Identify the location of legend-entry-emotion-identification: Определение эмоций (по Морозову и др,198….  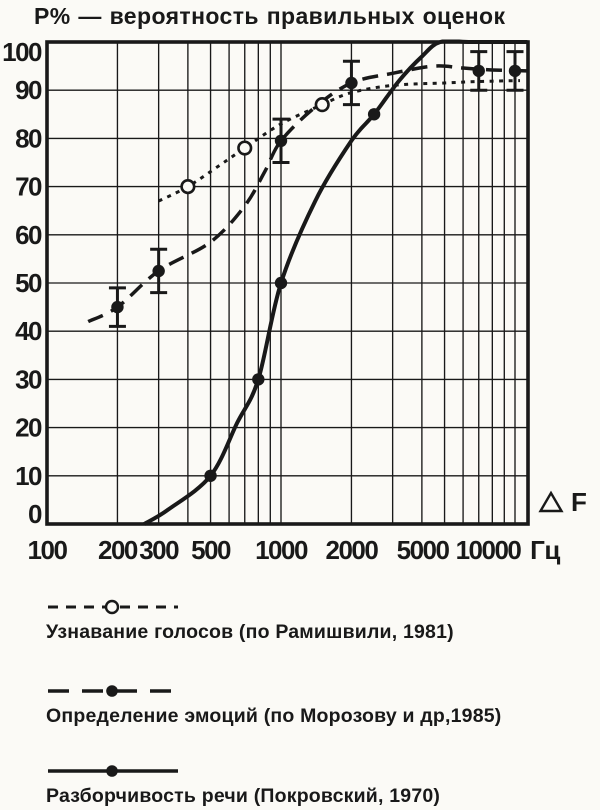
(274, 704).